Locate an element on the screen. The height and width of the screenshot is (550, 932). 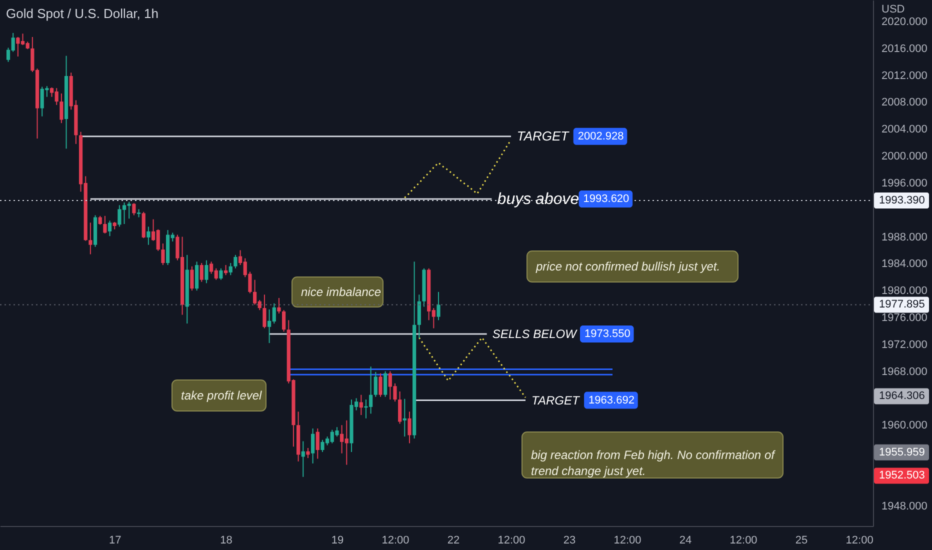
x-tick-label: 18 is located at coordinates (226, 540).